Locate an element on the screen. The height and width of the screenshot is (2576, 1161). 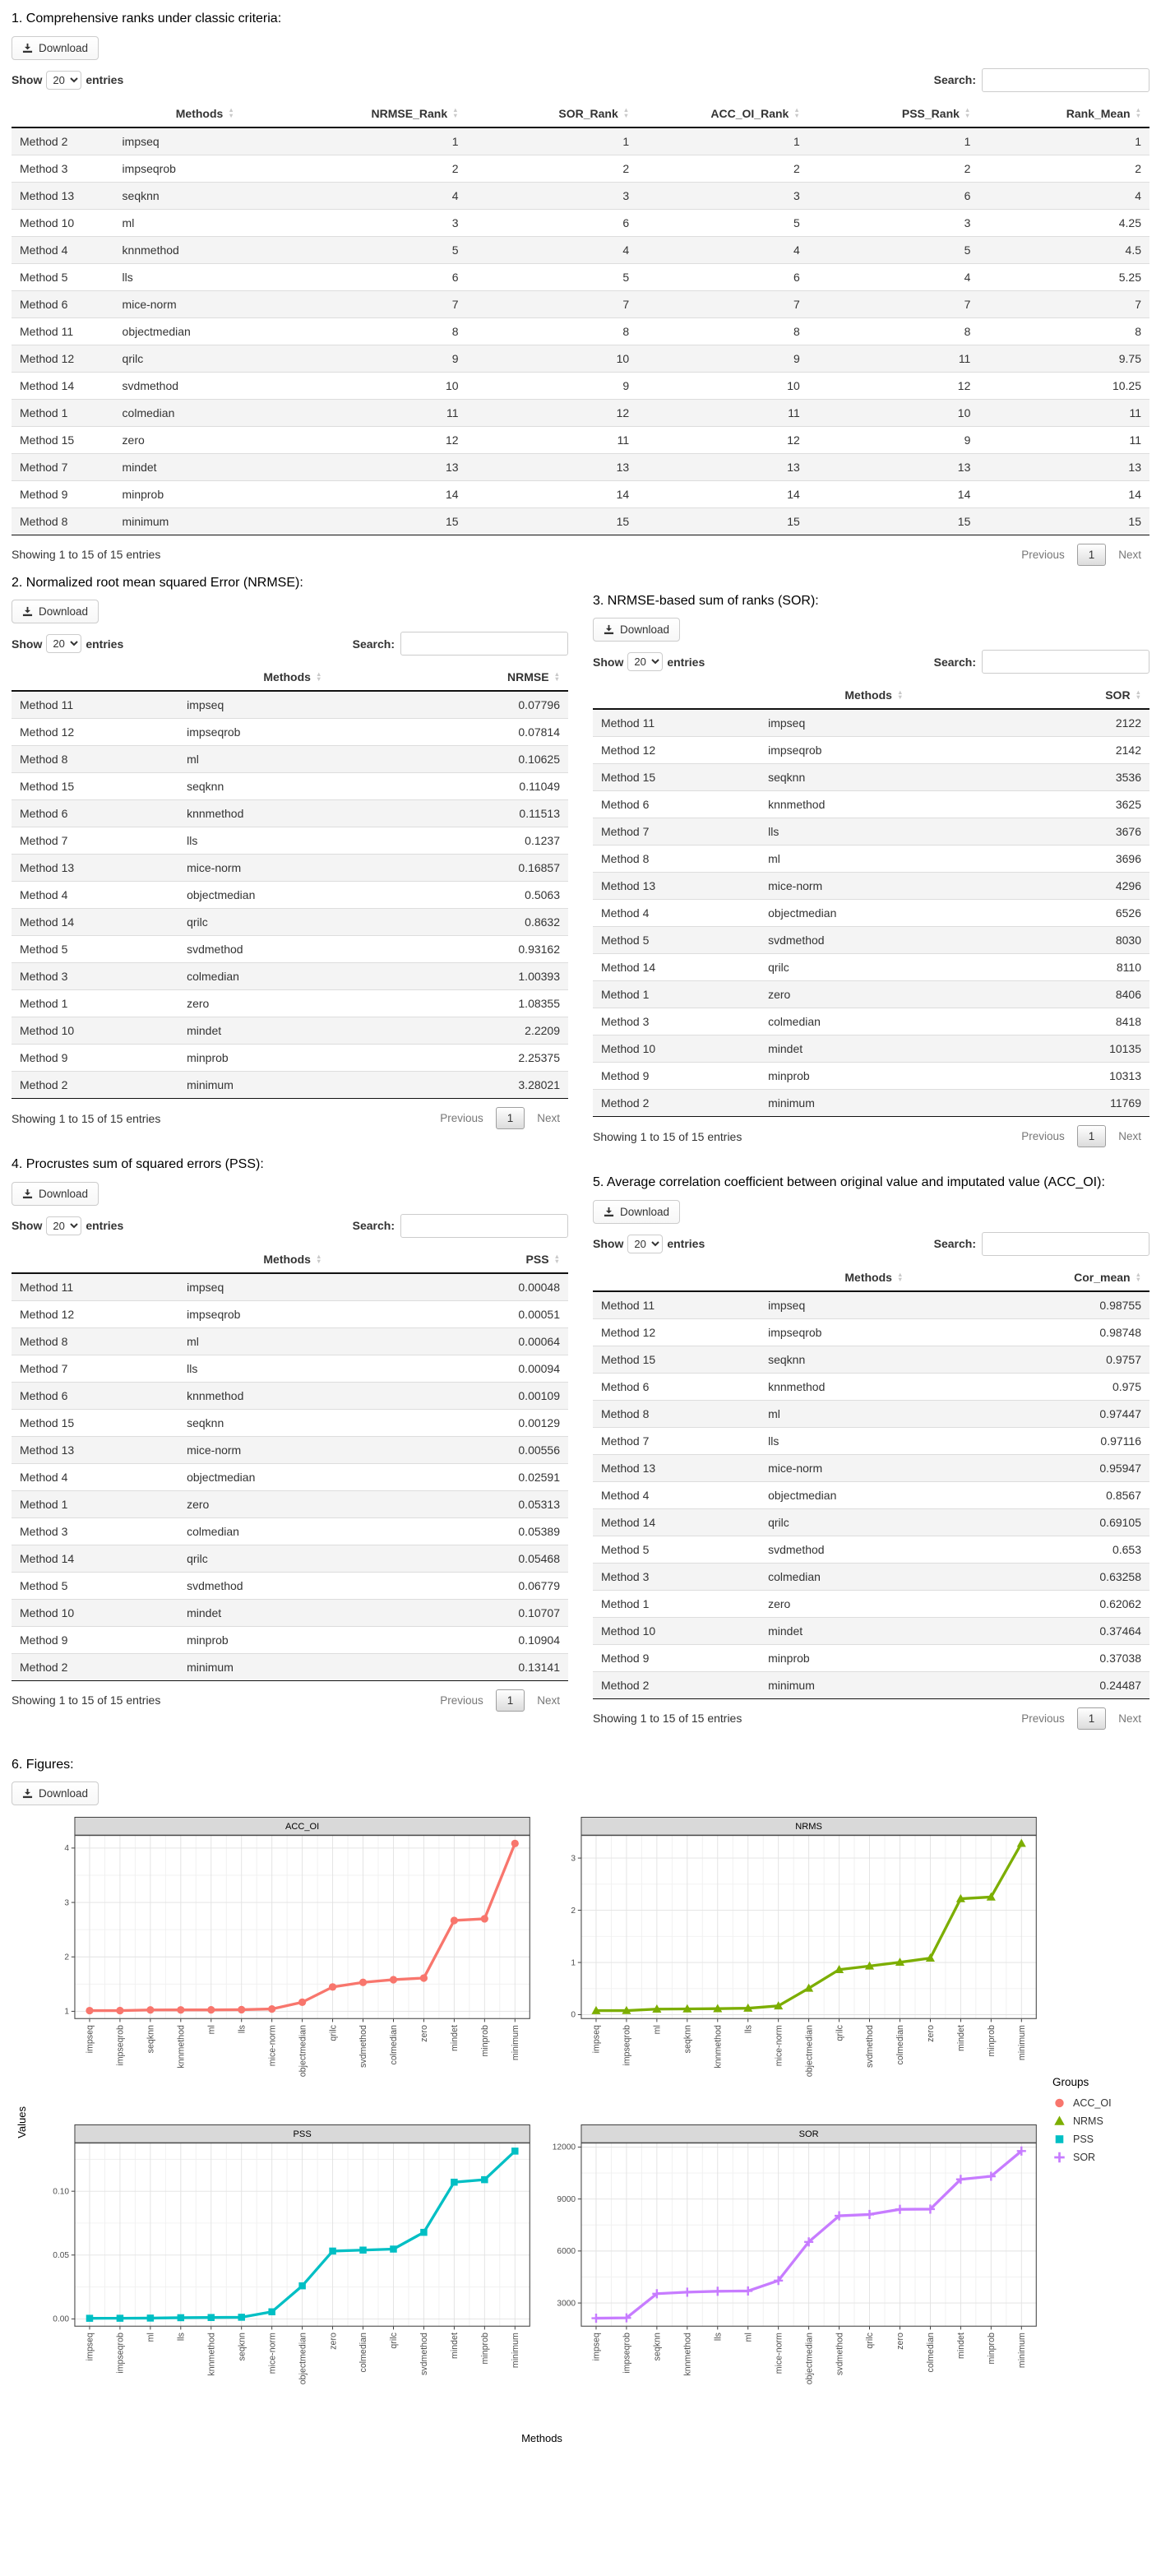
method-cell: impseq is located at coordinates (141, 141).